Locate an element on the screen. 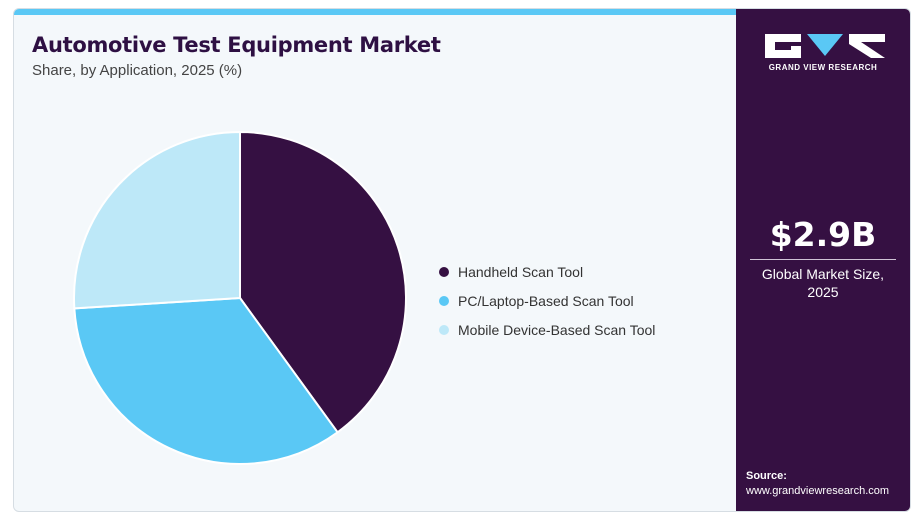 The image size is (918, 518). market-size-label-line1: Global Market Size, is located at coordinates (823, 274).